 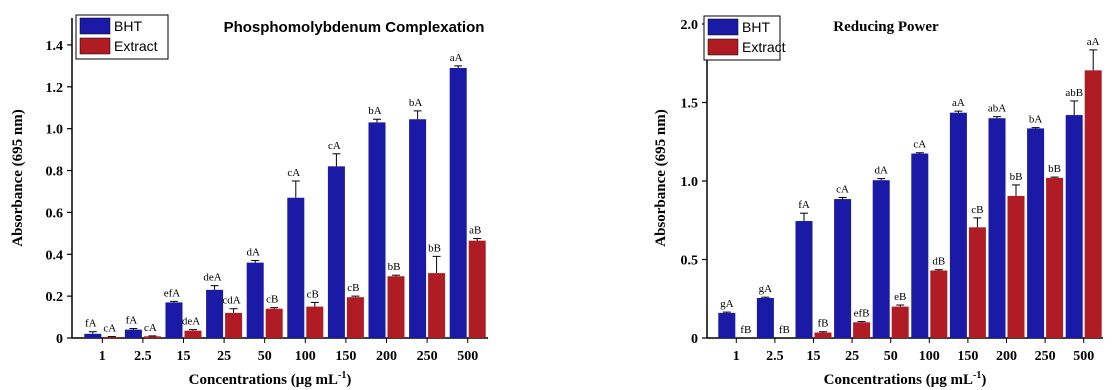 What do you see at coordinates (862, 314) in the screenshot?
I see `significance-letter: efB` at bounding box center [862, 314].